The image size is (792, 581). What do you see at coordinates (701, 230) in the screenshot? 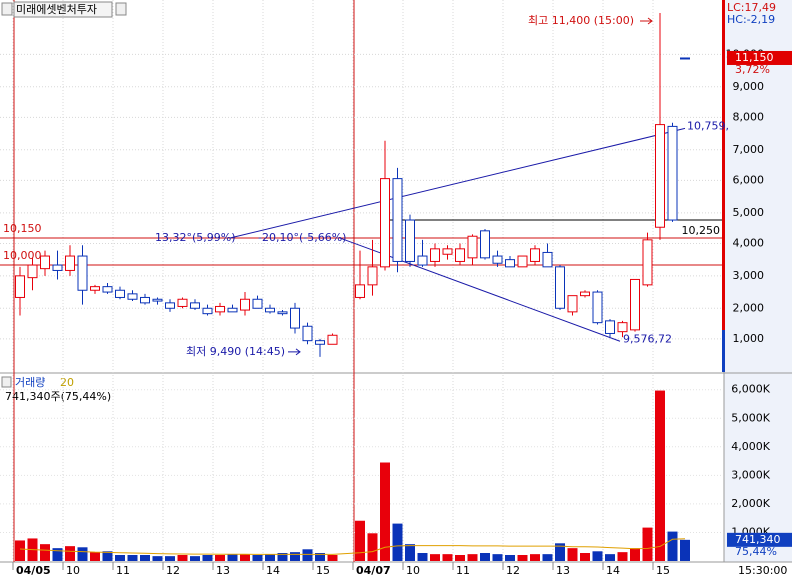
I see `reference-label: 10,250` at bounding box center [701, 230].